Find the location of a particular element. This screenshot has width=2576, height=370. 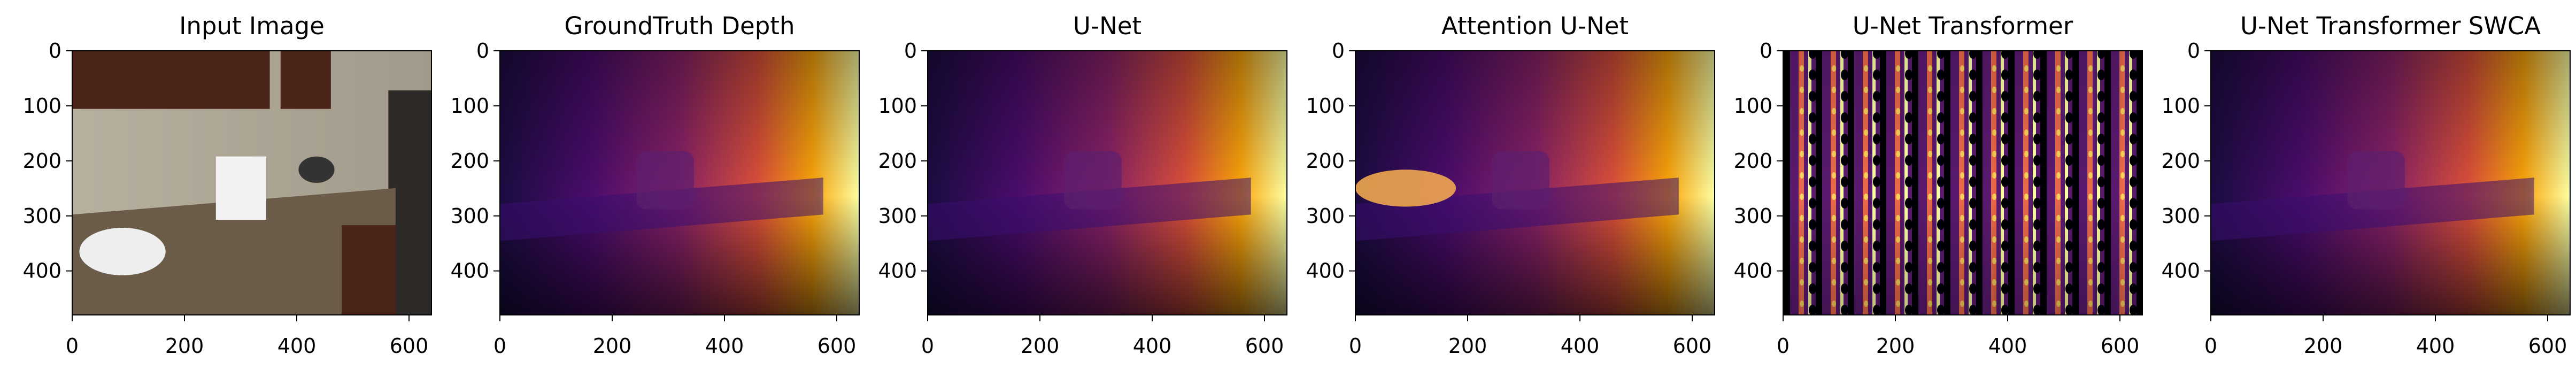

panel-title: U-Net Transformer is located at coordinates (1963, 26).